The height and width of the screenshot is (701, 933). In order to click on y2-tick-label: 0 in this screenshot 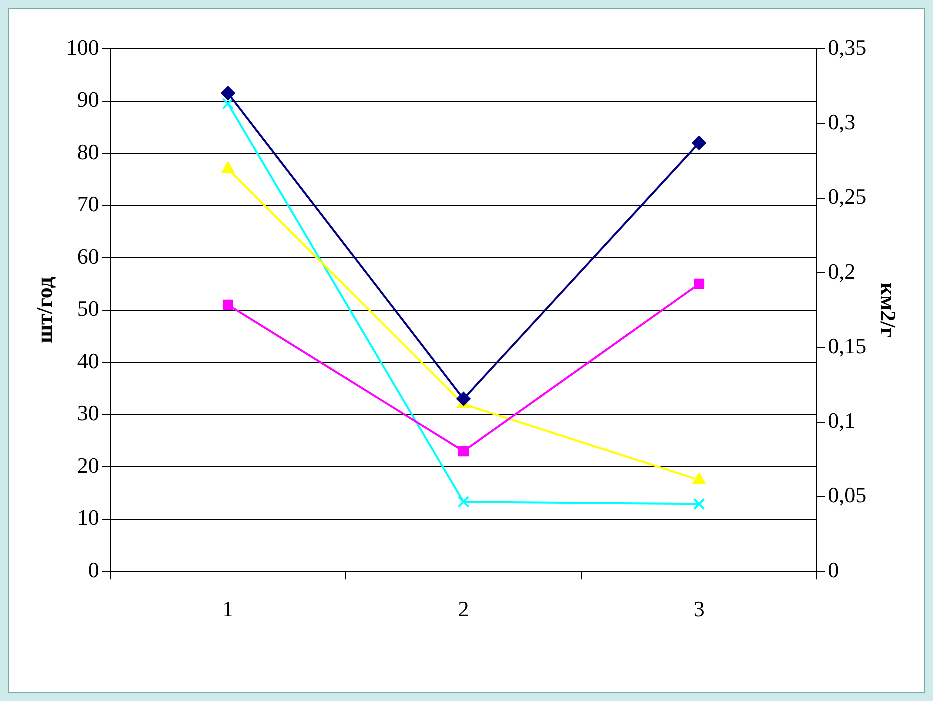, I will do `click(834, 569)`.